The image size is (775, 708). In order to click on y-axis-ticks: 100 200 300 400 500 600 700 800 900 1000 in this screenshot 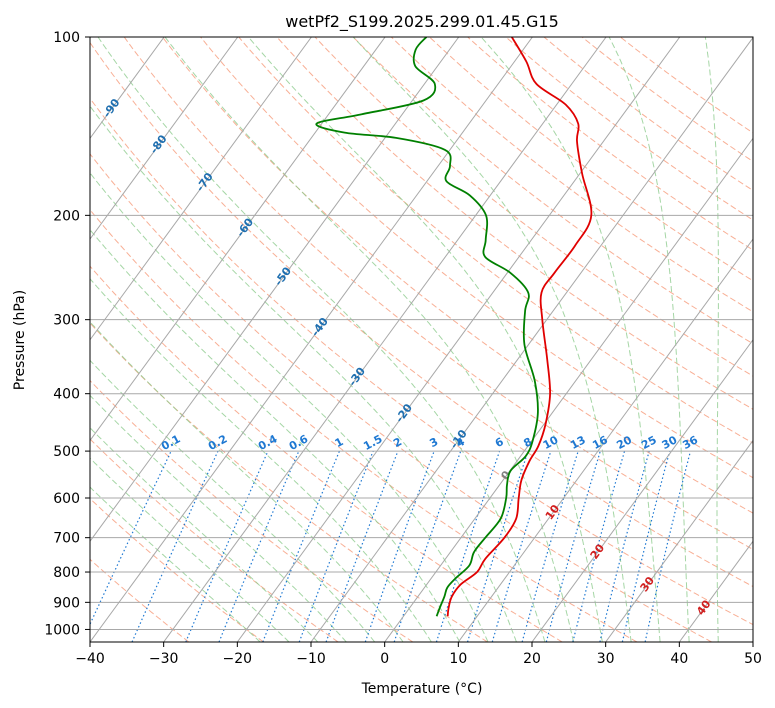, I will do `click(67, 334)`.